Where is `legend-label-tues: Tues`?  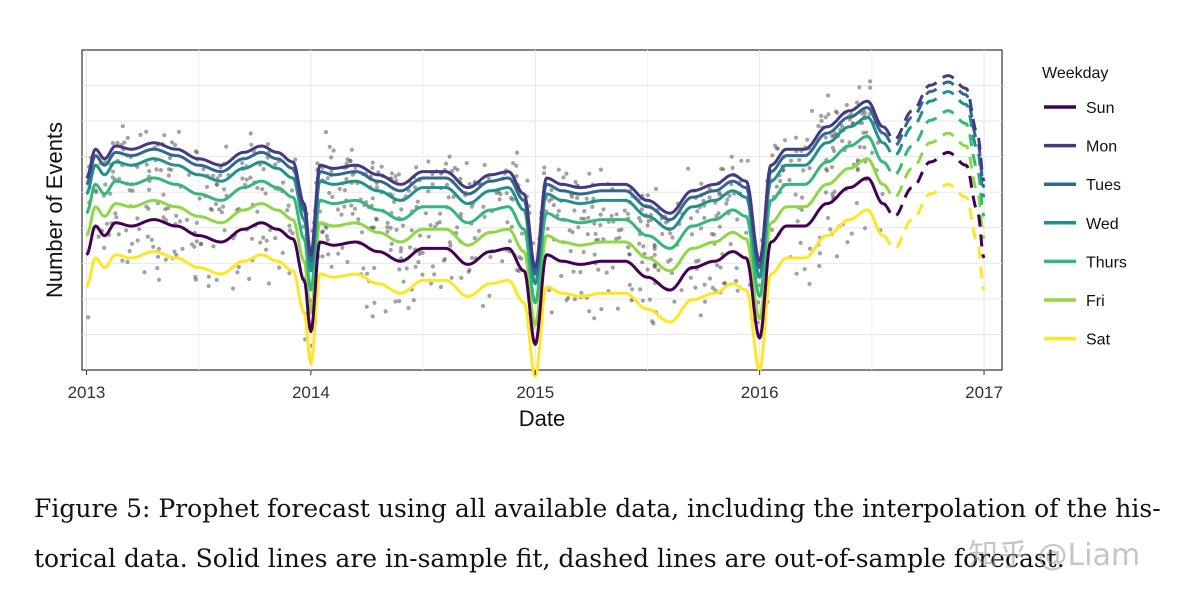
legend-label-tues: Tues is located at coordinates (1103, 185).